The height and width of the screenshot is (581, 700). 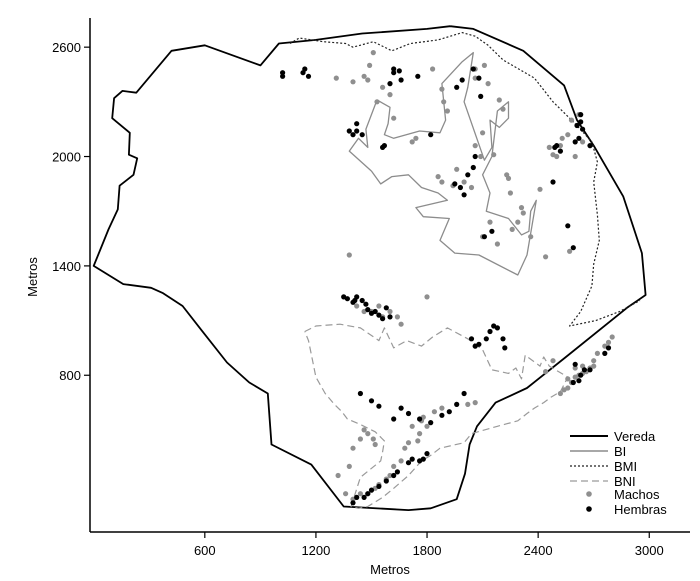 I want to click on legend-label-bmi: BMI, so click(x=625, y=466).